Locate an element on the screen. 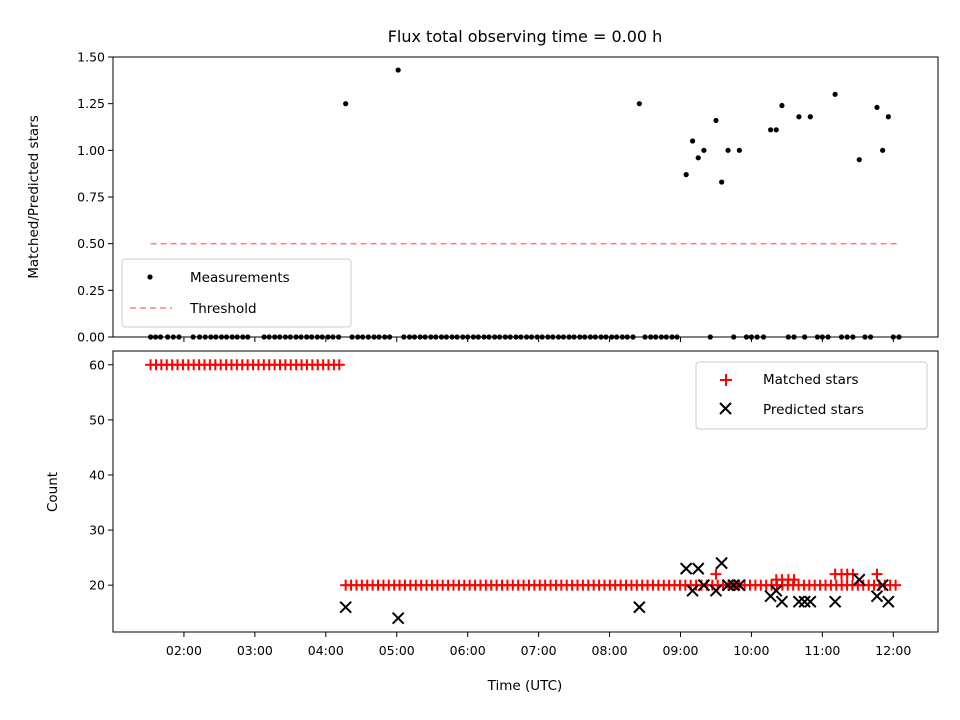 The width and height of the screenshot is (960, 720). bottom-legend-box is located at coordinates (811, 395).